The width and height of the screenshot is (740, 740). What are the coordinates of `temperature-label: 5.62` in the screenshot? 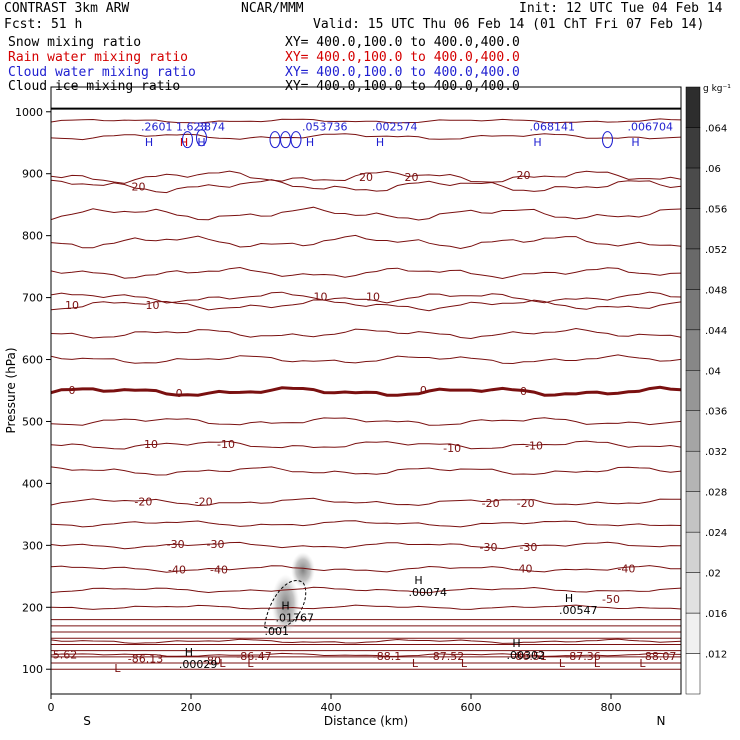 It's located at (65, 654).